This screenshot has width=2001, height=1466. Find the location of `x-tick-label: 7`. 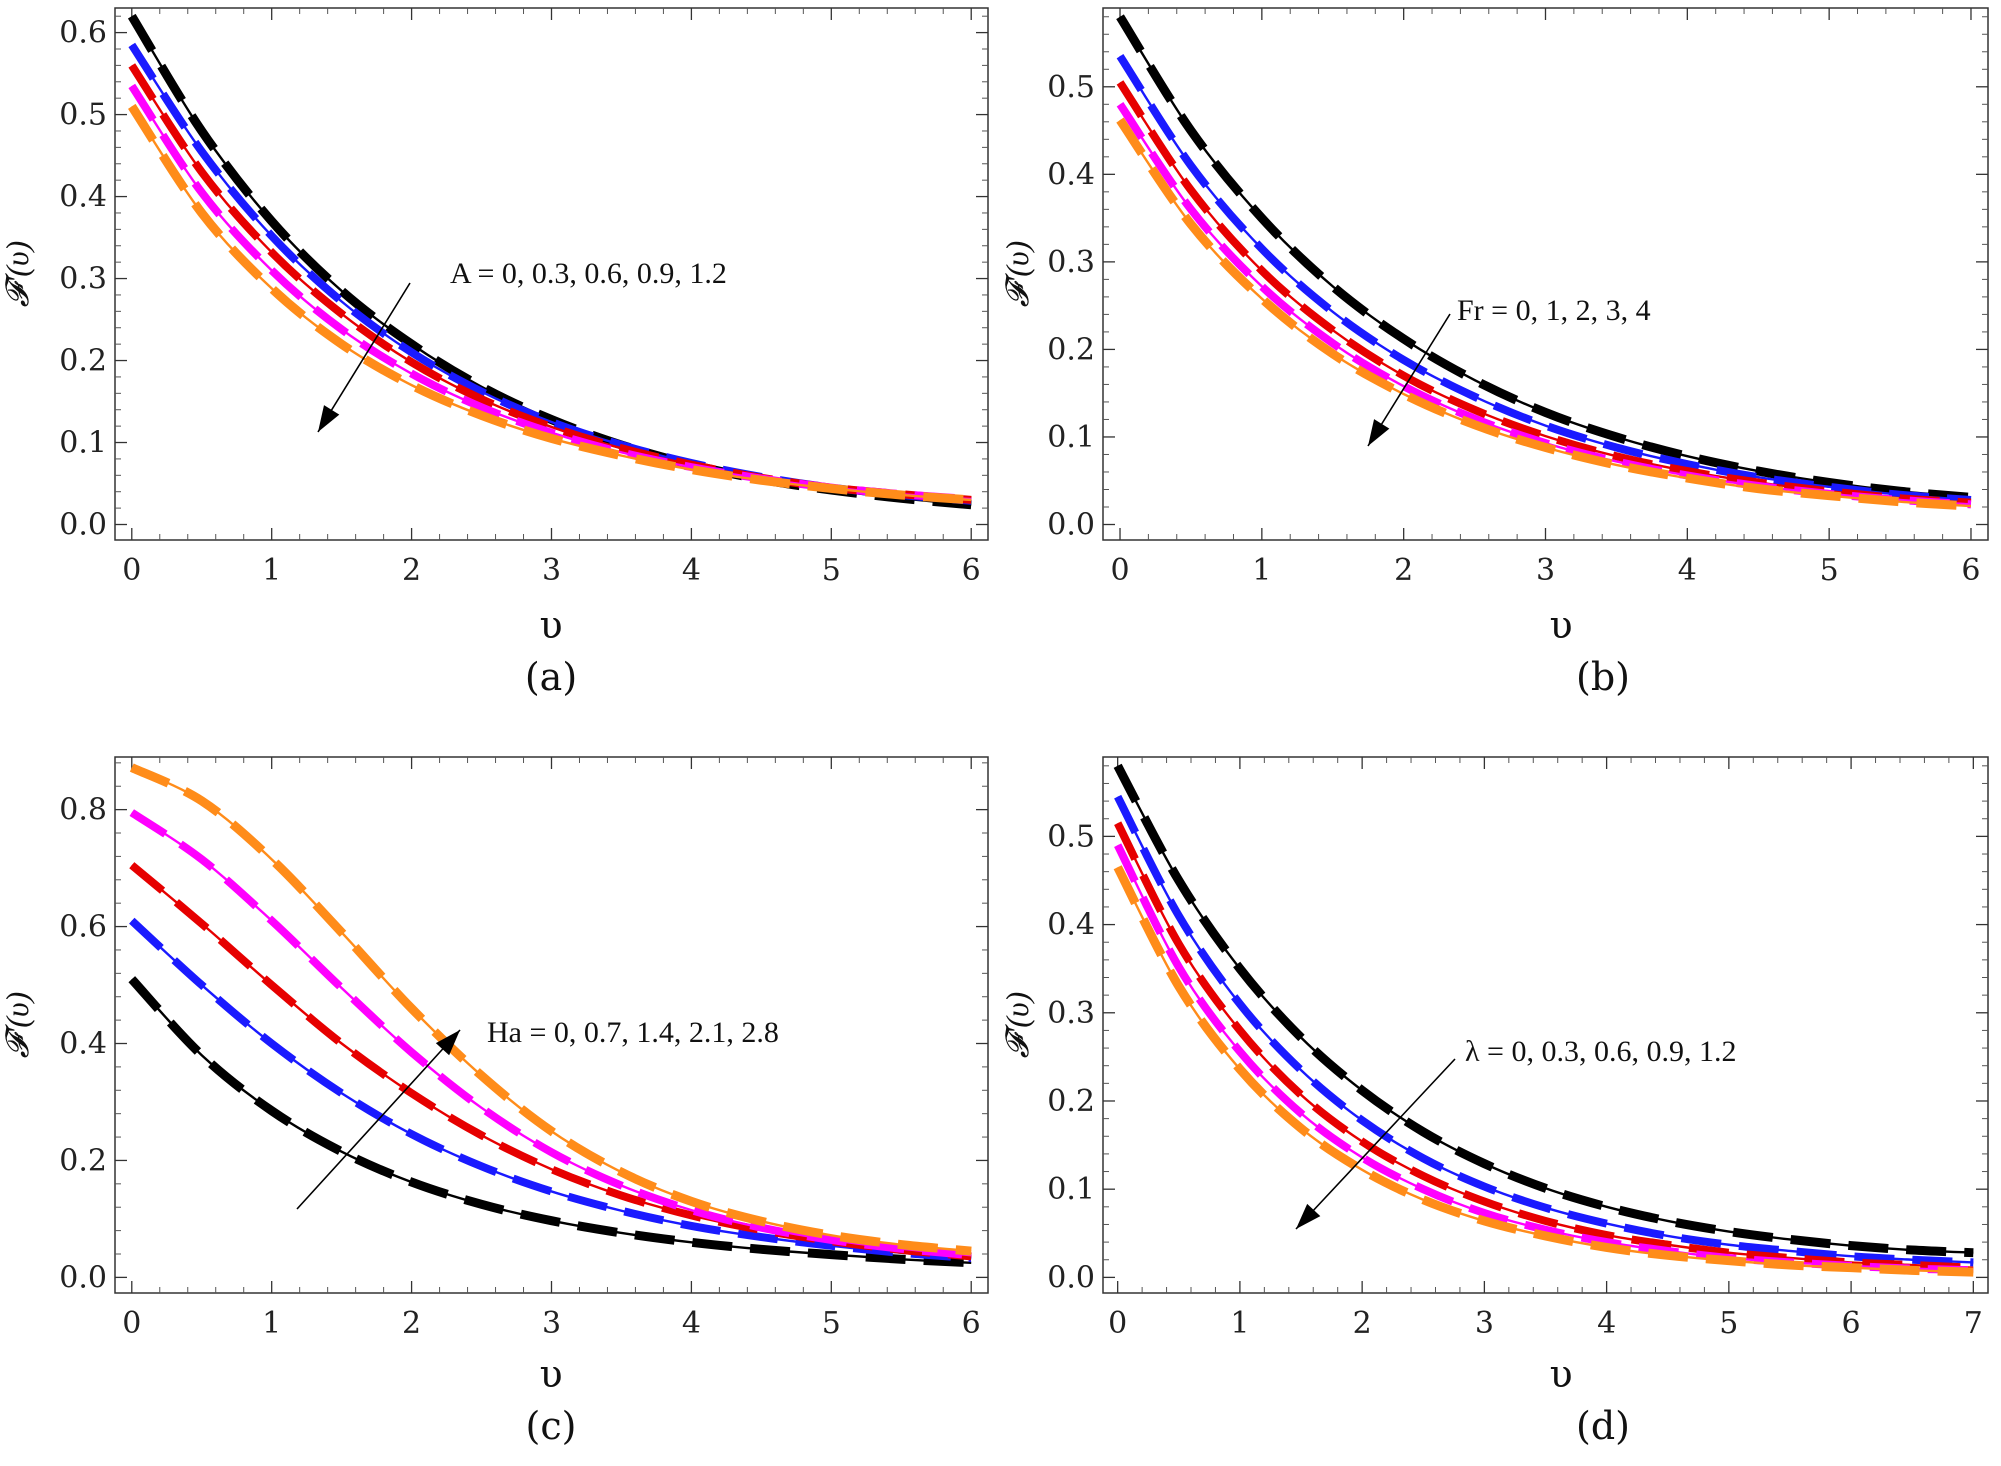

x-tick-label: 7 is located at coordinates (1973, 1323).